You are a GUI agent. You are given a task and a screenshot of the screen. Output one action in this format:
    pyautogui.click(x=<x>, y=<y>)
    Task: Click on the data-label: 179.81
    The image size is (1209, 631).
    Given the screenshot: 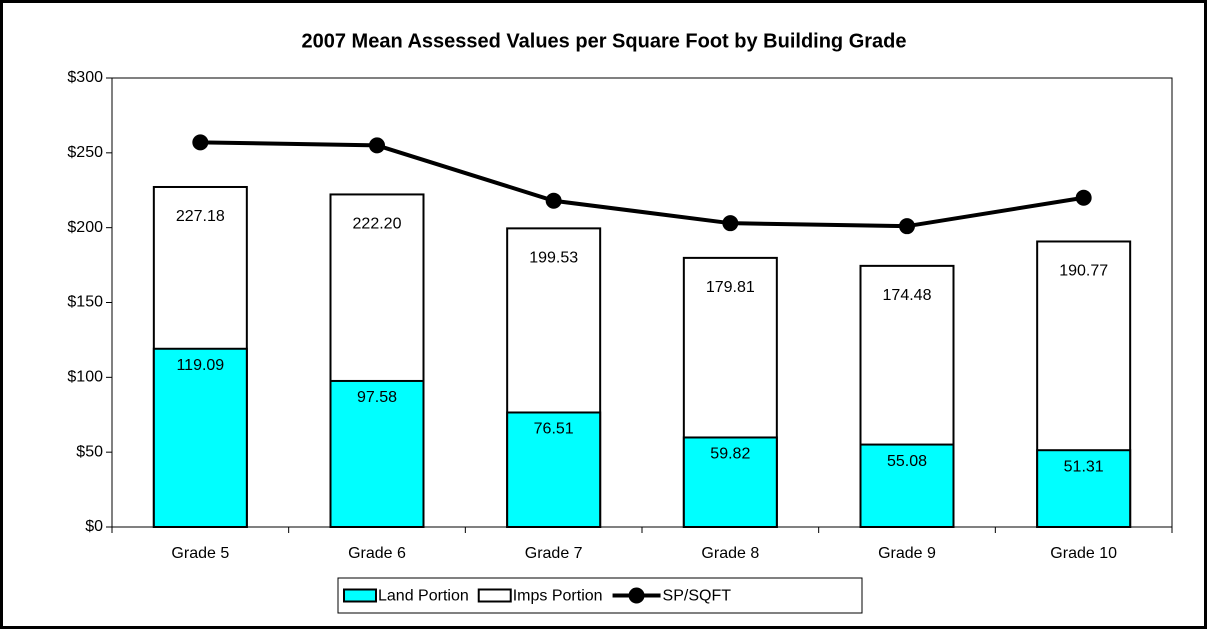 What is the action you would take?
    pyautogui.click(x=730, y=287)
    